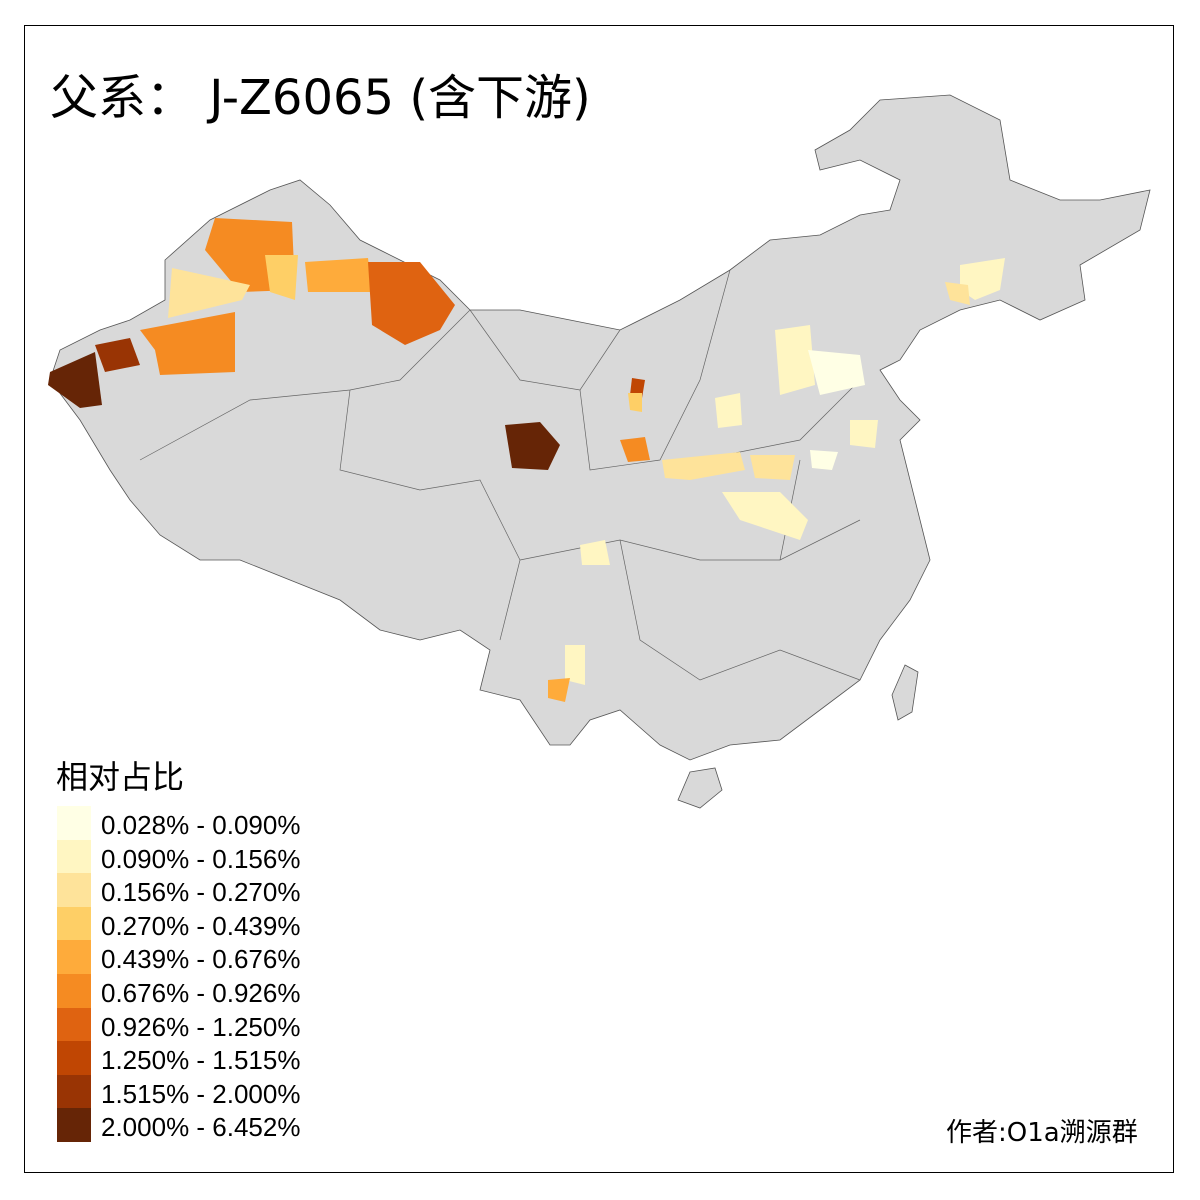 This screenshot has height=1200, width=1200. I want to click on legend-item: 0.090% - 0.156%, so click(207, 856).